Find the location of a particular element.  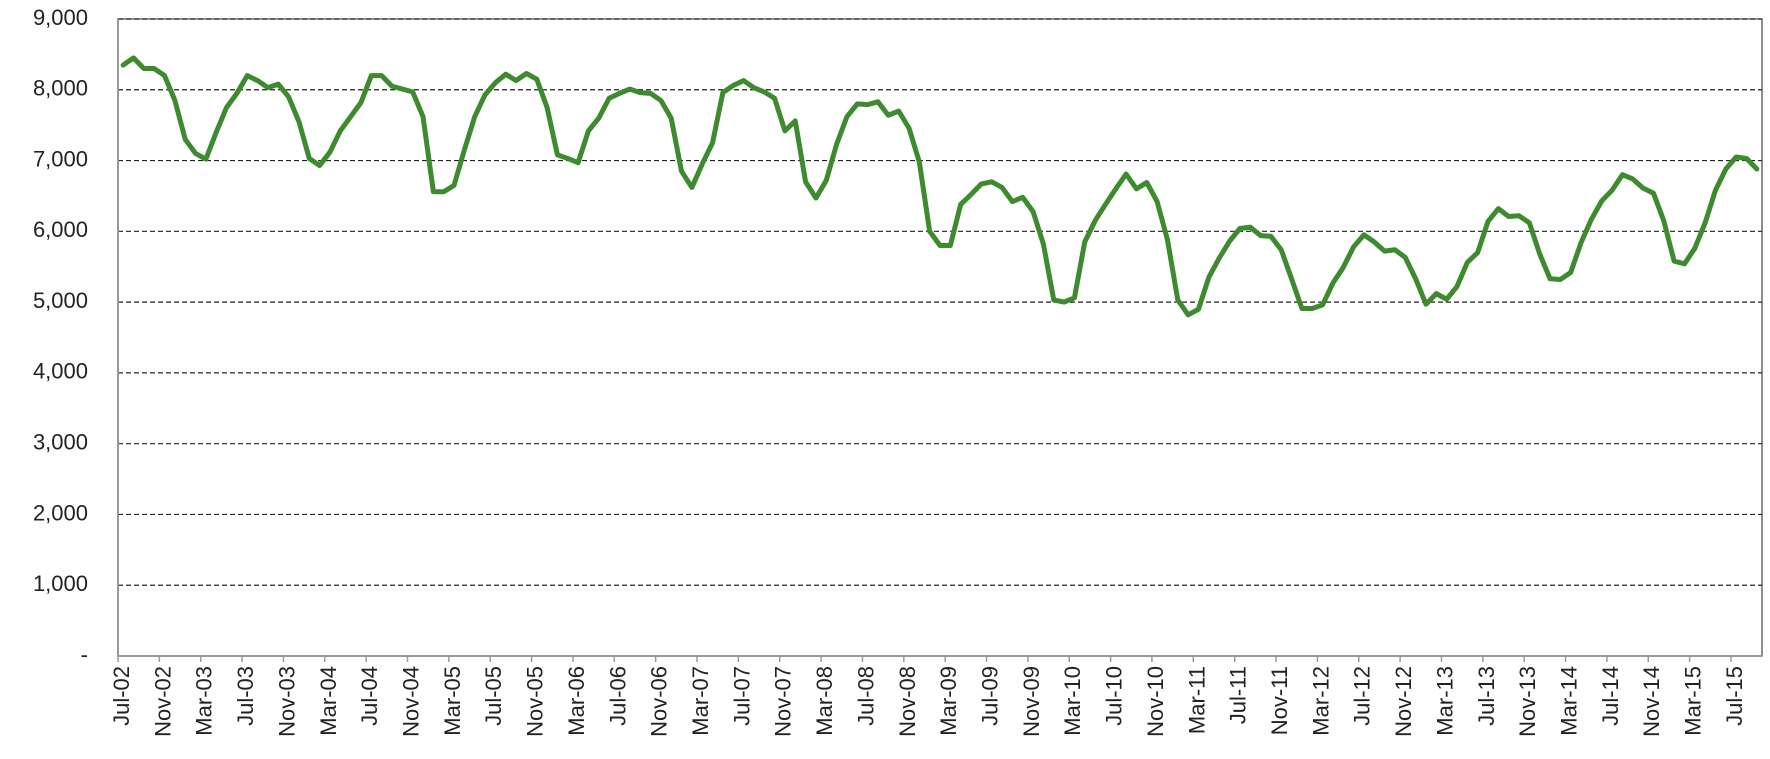

x-tick-label: Mar-06 is located at coordinates (576, 701).